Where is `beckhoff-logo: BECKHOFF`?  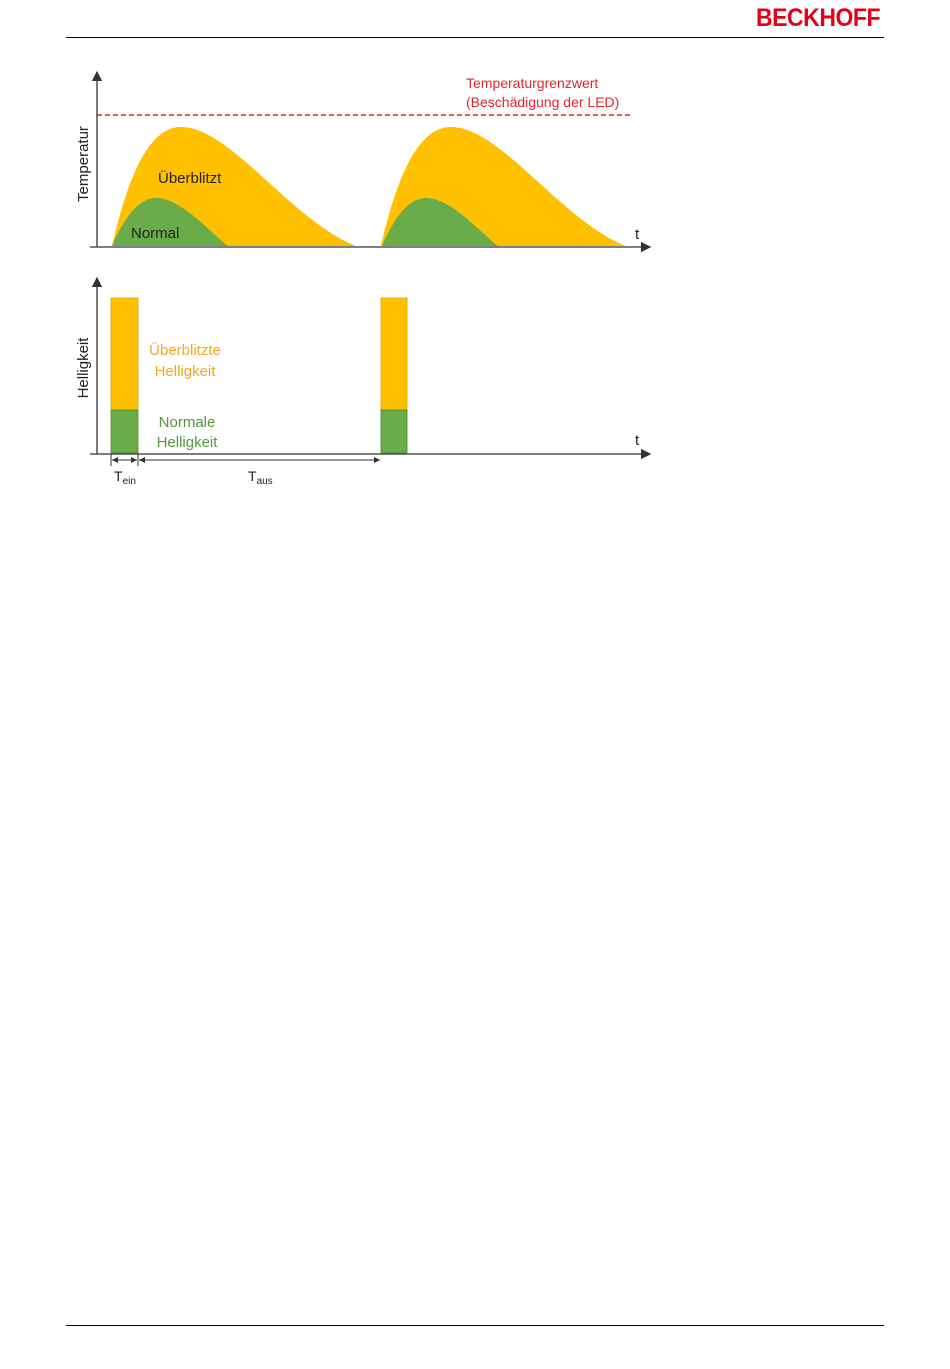
beckhoff-logo: BECKHOFF is located at coordinates (818, 18).